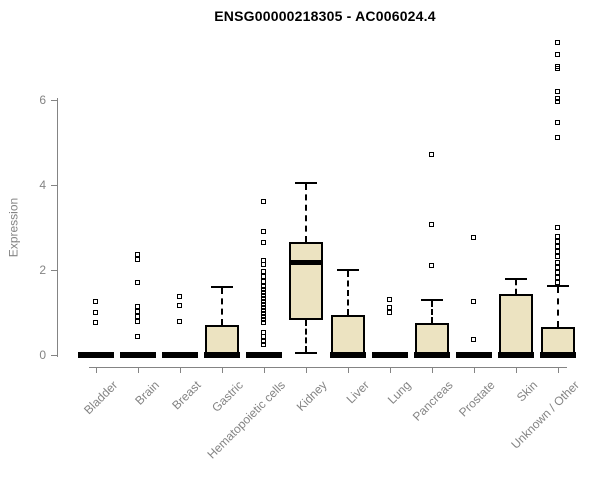 This screenshot has width=600, height=500. What do you see at coordinates (246, 420) in the screenshot?
I see `x-tick-label: Hematopoietic cells` at bounding box center [246, 420].